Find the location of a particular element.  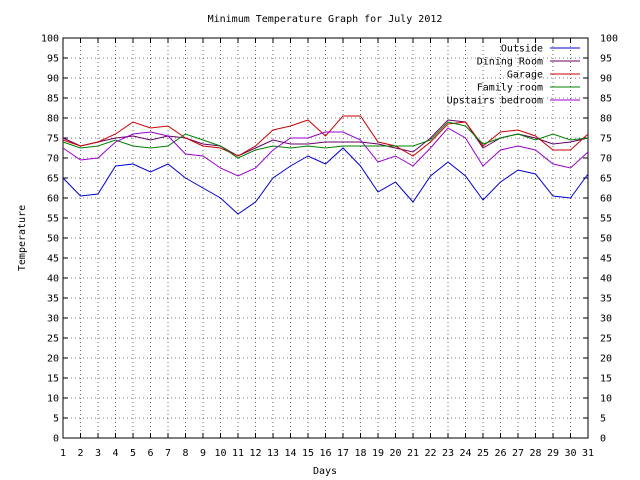

legend-label-family-room: Family room is located at coordinates (510, 88).